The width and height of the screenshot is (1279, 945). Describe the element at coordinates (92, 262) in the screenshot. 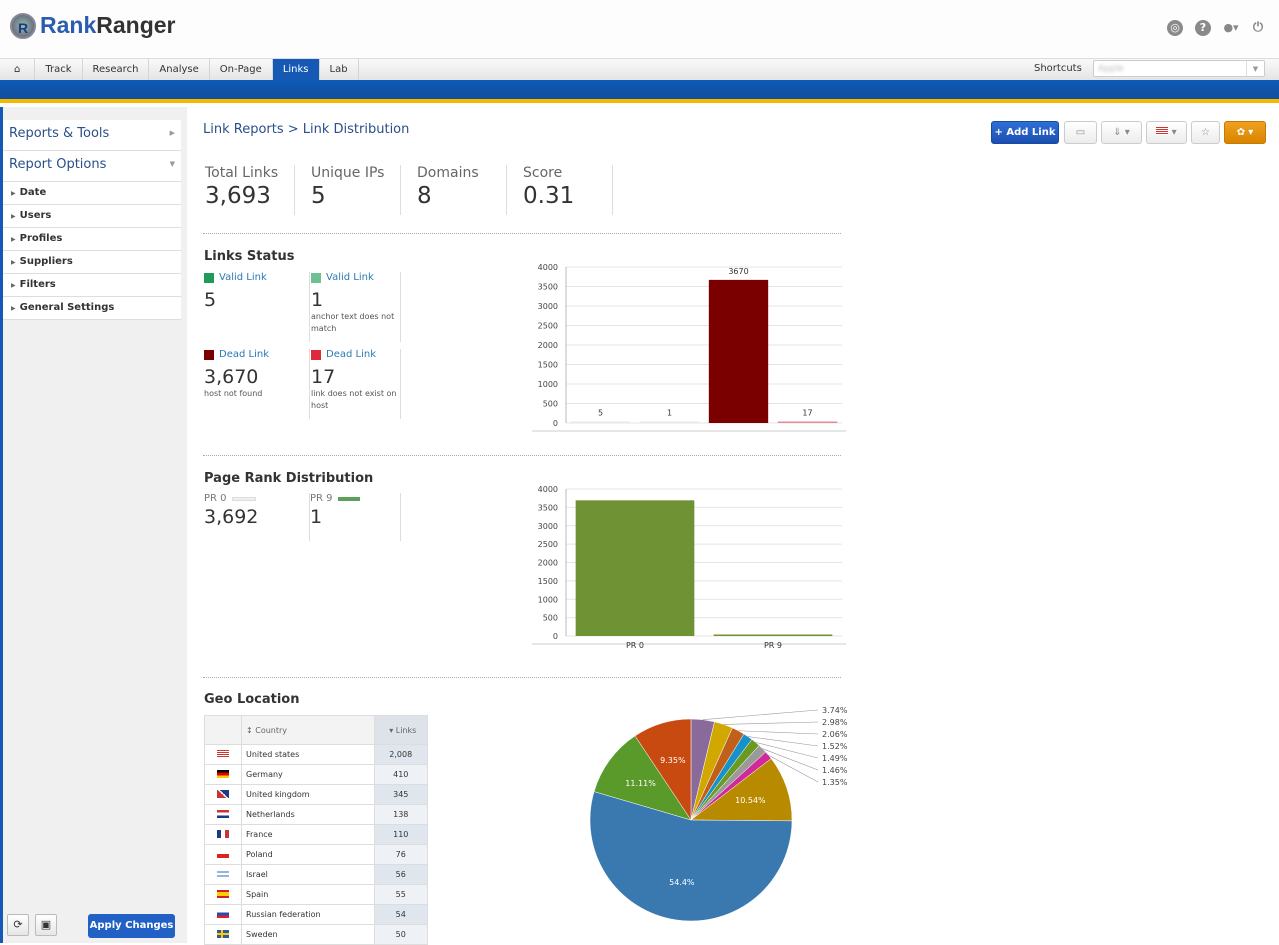

I see `sidebar-item-suppliers: ▶ Suppliers` at that location.